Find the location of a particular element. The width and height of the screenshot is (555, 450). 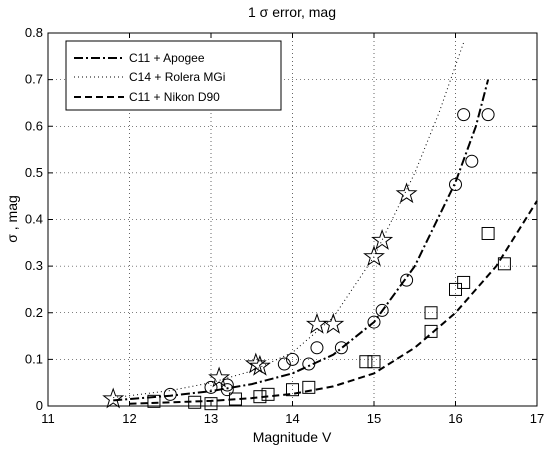

x-tick-label: 16 is located at coordinates (455, 418).